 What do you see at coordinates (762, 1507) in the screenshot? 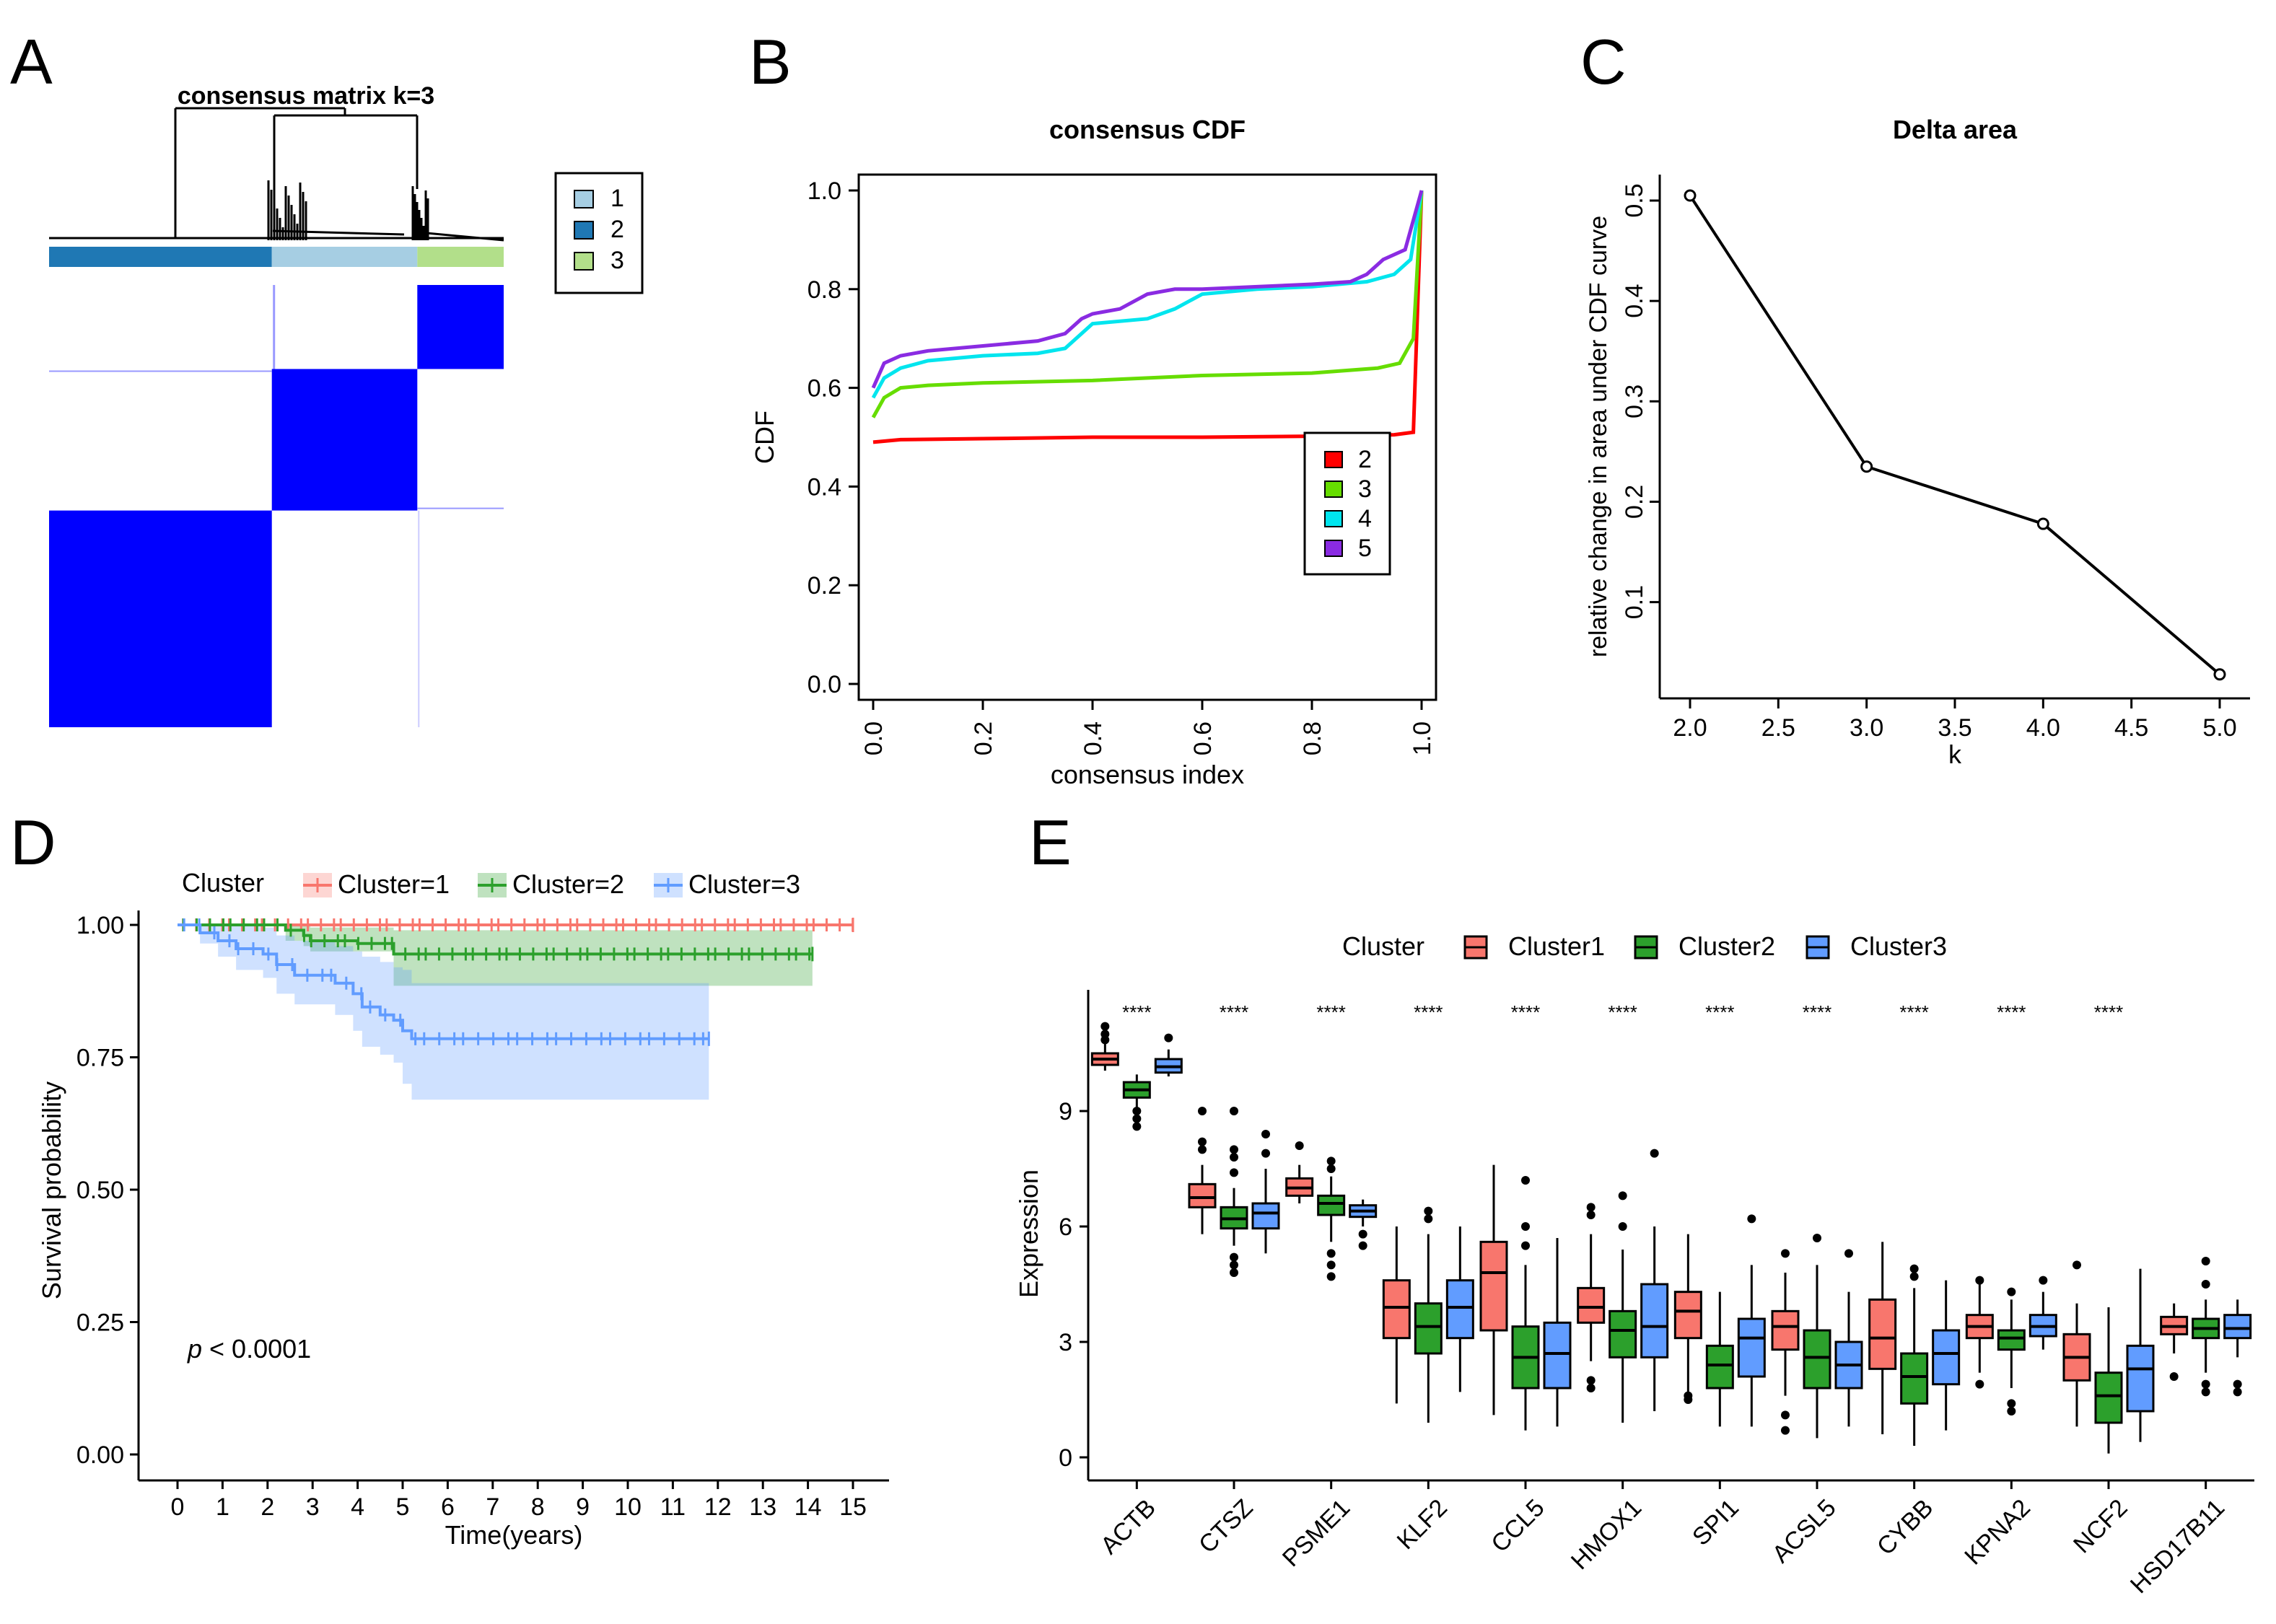
I see `km-xtick-label: 13` at bounding box center [762, 1507].